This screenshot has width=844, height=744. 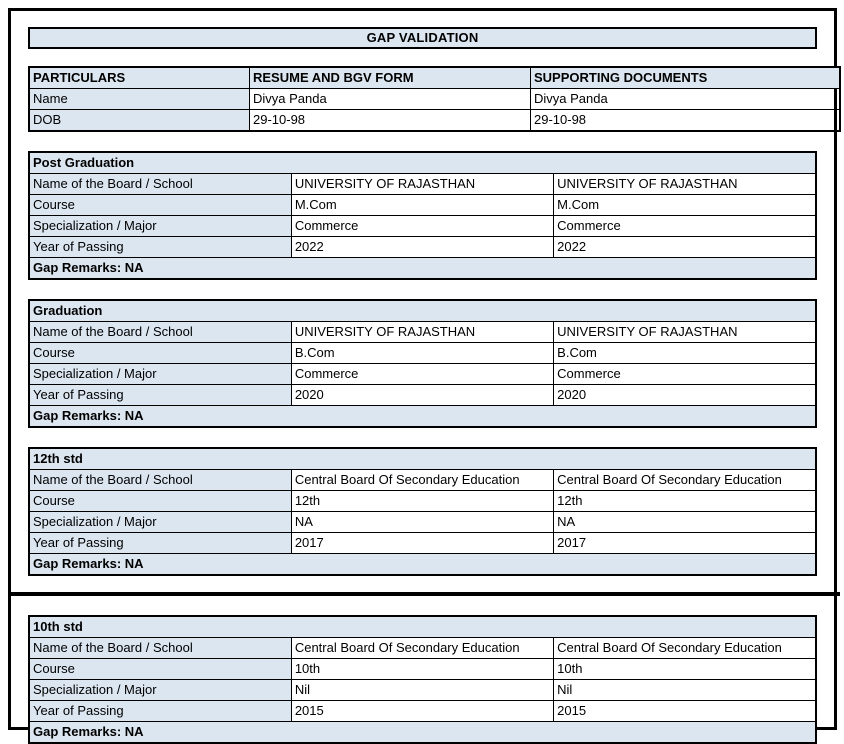 I want to click on page-break-divider, so click(x=425, y=594).